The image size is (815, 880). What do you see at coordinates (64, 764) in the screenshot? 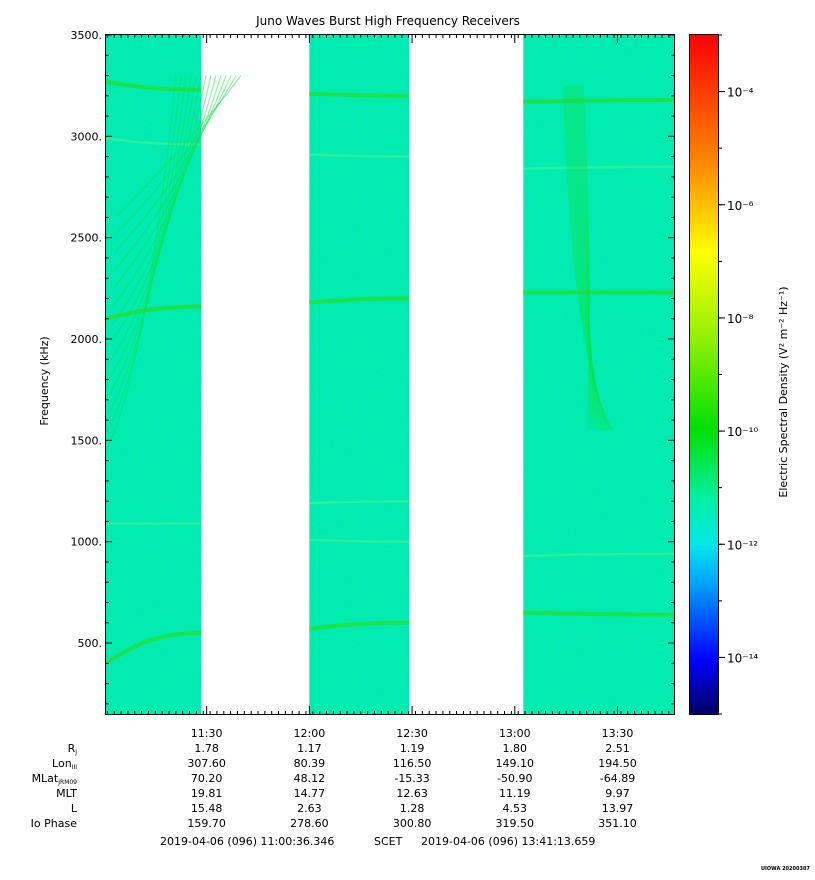
I see `ephem-label-lon: LonIII` at bounding box center [64, 764].